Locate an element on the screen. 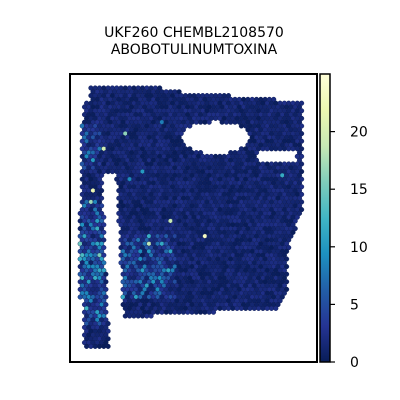 The image size is (400, 400). colorbar-tick-label-0: 0 is located at coordinates (354, 363).